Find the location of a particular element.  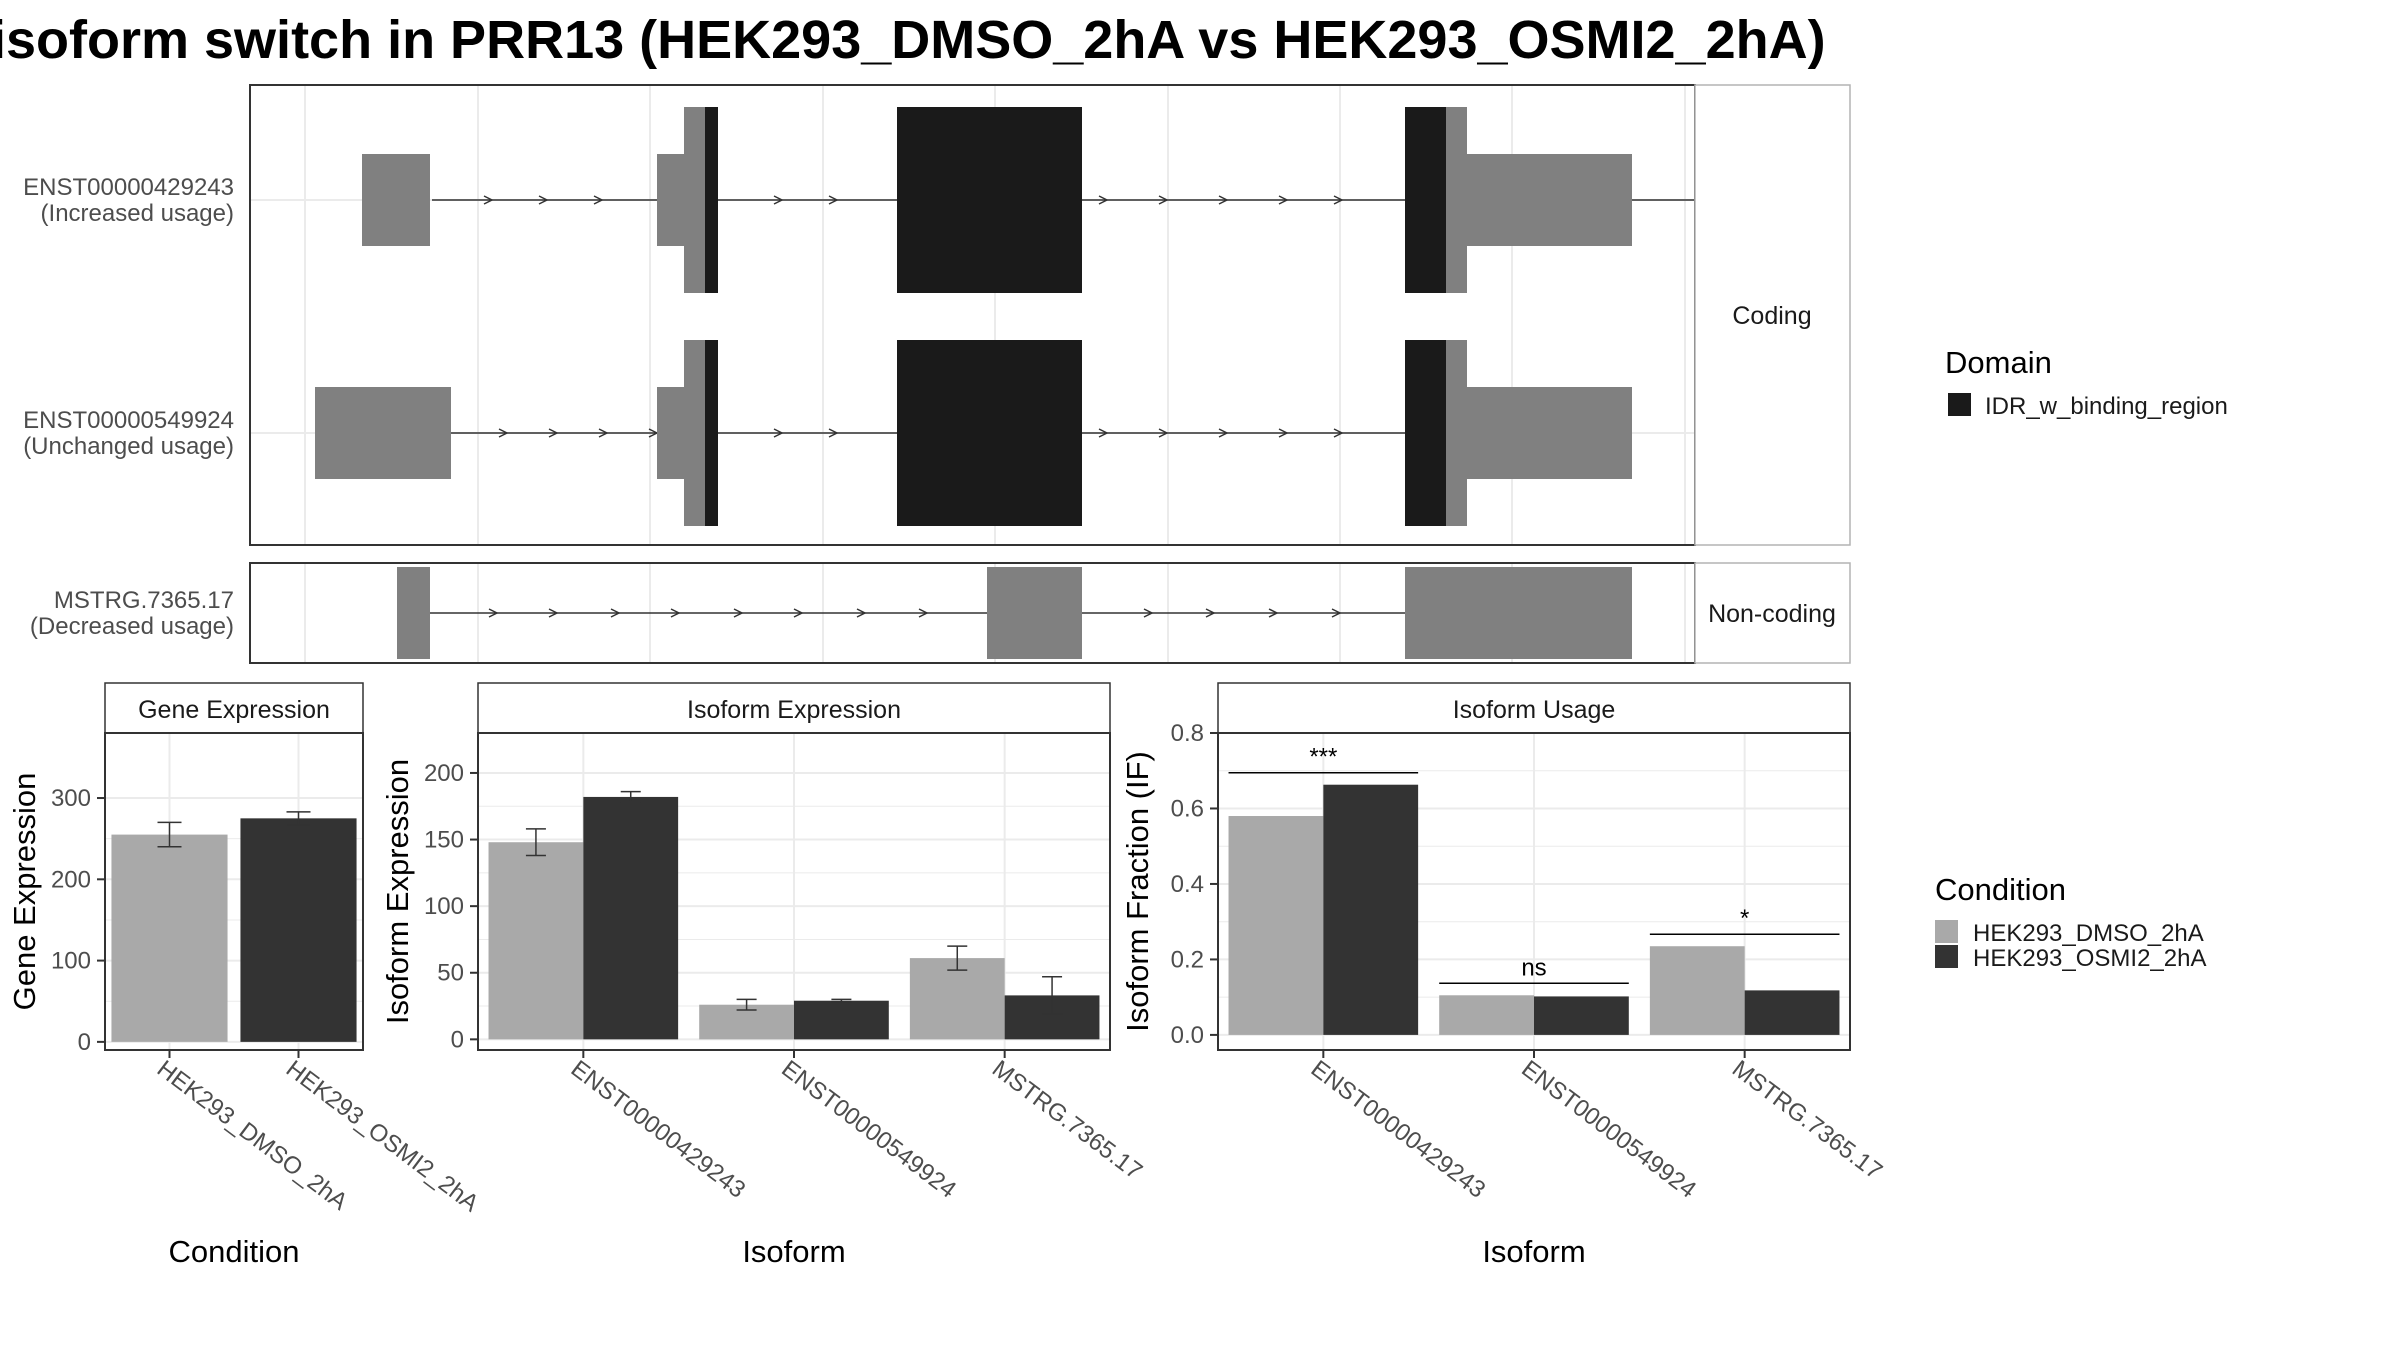

noncoding-facet-strip is located at coordinates (1772, 613).